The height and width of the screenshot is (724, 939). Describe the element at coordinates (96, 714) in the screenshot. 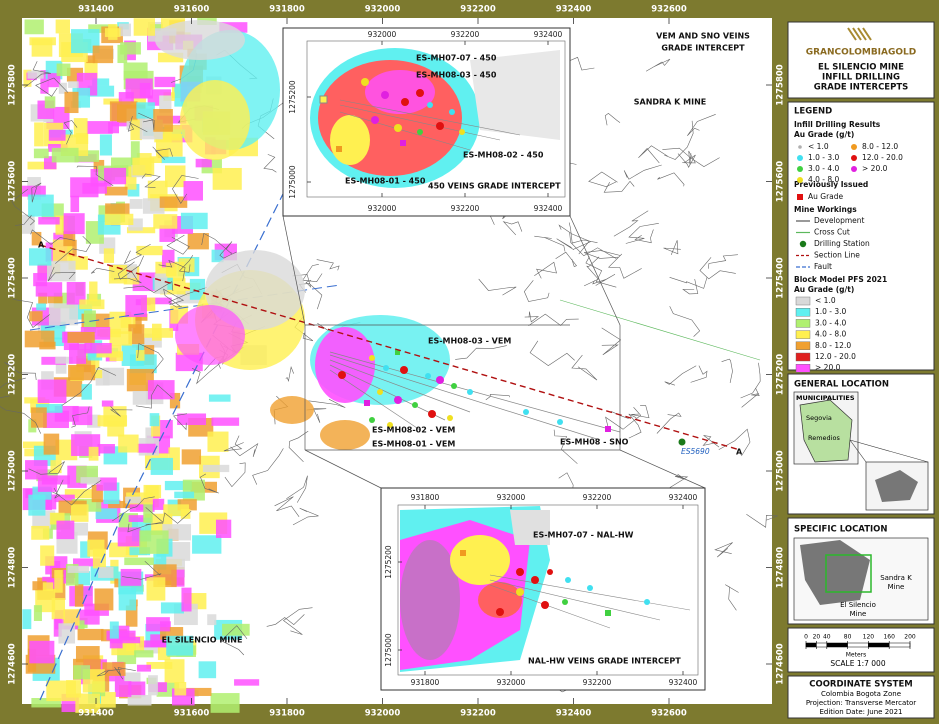

I see `x-coord-label: 931400` at that location.